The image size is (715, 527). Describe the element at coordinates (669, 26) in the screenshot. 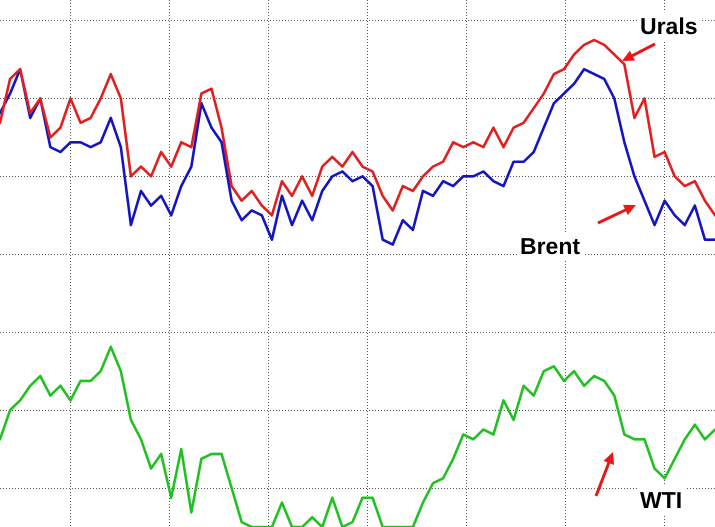

I see `series-label: Urals` at that location.